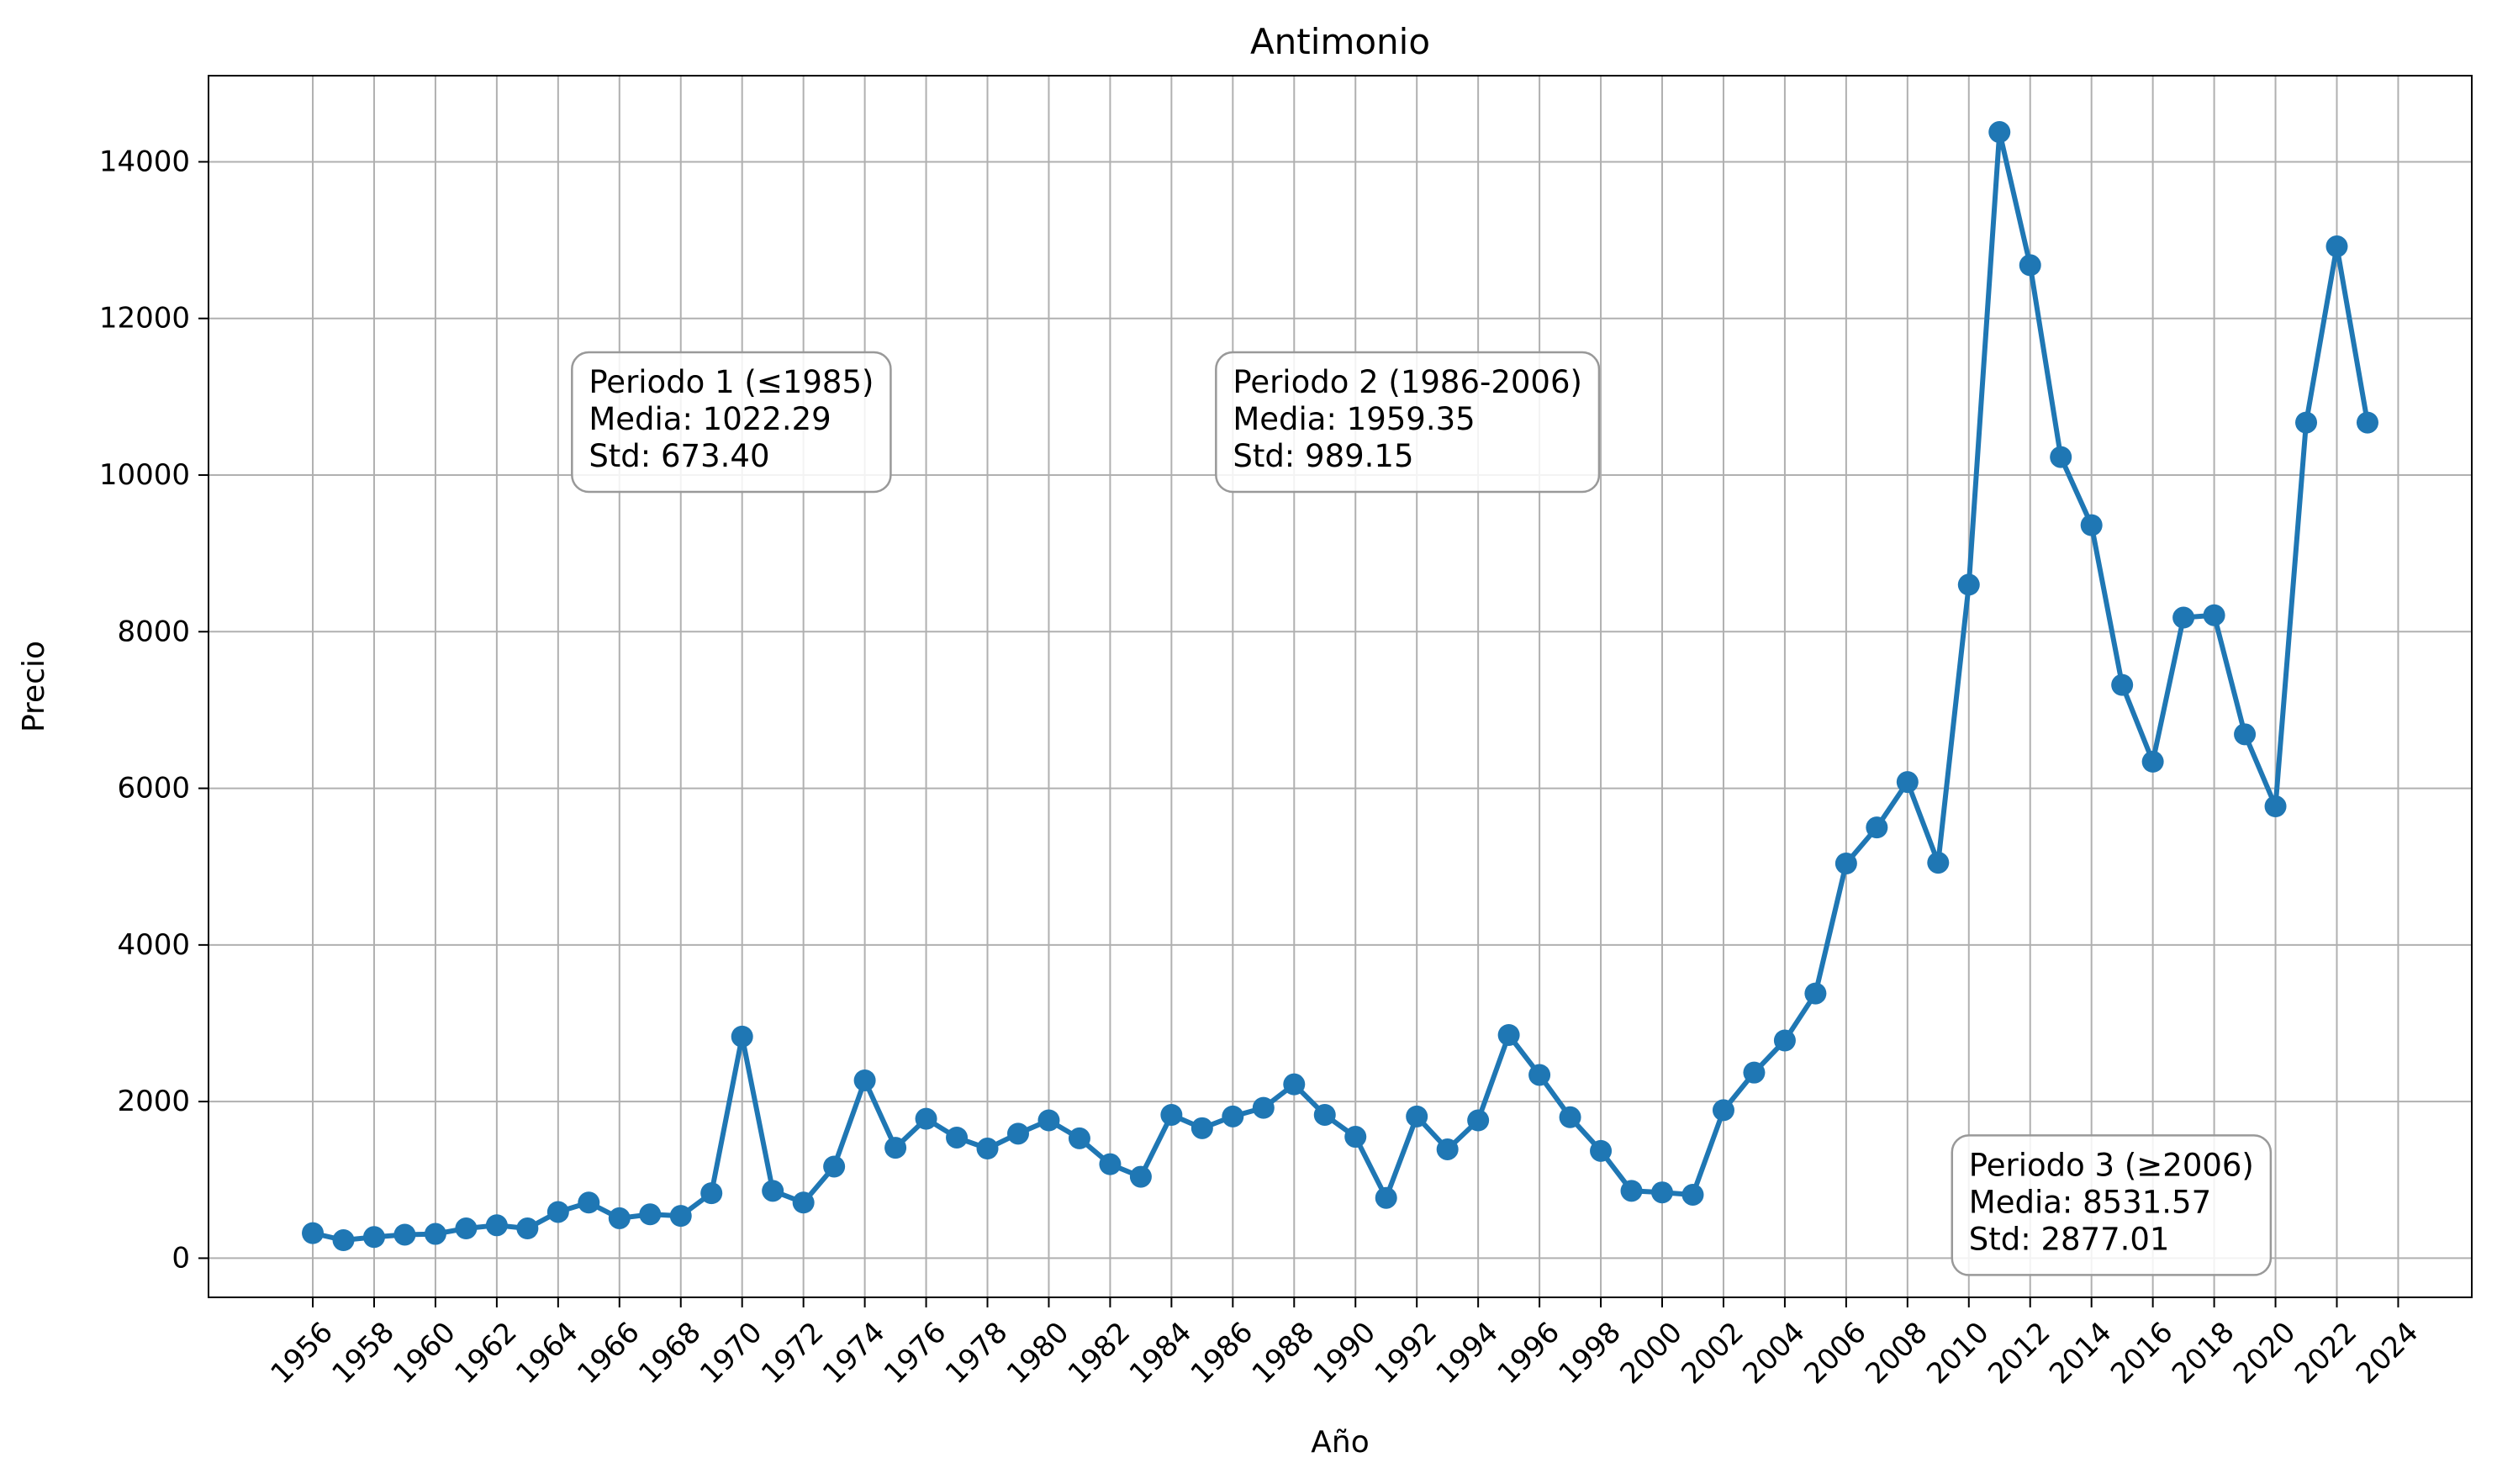 Image resolution: width=2497 pixels, height=1484 pixels. I want to click on y-tick-label: 8000, so click(153, 631).